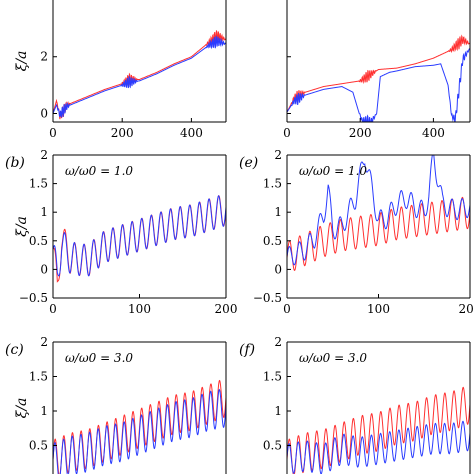 Image resolution: width=474 pixels, height=474 pixels. Describe the element at coordinates (22, 408) in the screenshot. I see `y-axis-label-c: ξ/a` at that location.